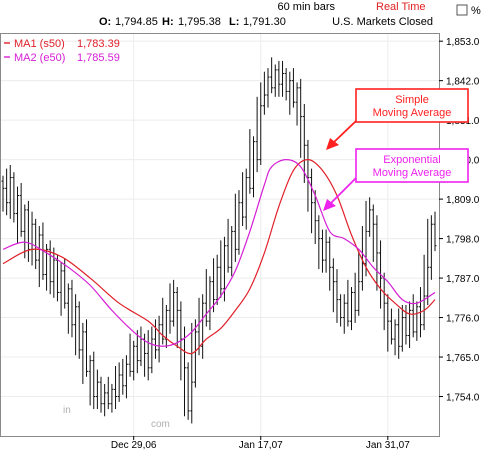 This screenshot has width=489, height=450. Describe the element at coordinates (463, 358) in the screenshot. I see `y-tick-label: 1,765.0` at that location.